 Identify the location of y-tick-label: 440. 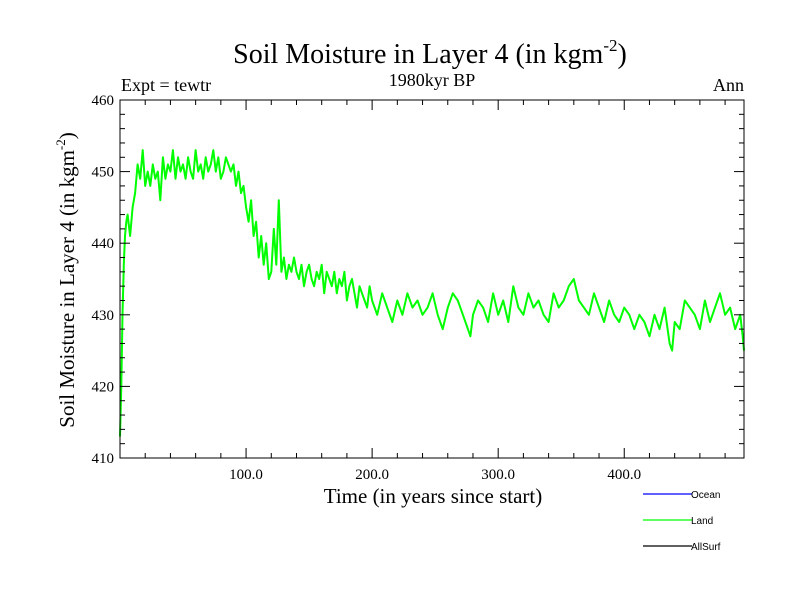
(103, 244).